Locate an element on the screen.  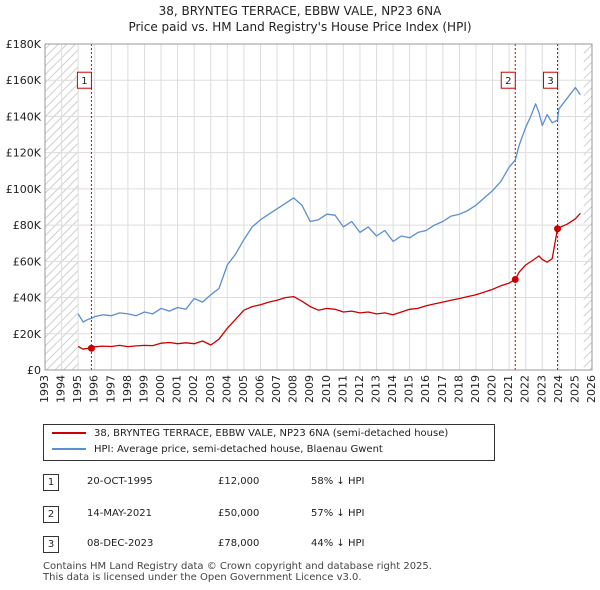
x-tick-label: 2008 is located at coordinates (293, 389).